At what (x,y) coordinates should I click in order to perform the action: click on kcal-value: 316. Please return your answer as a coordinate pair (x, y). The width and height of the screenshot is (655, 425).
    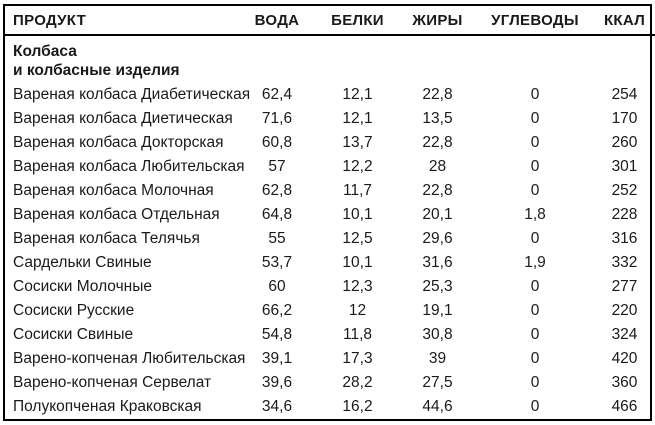
    Looking at the image, I should click on (624, 238).